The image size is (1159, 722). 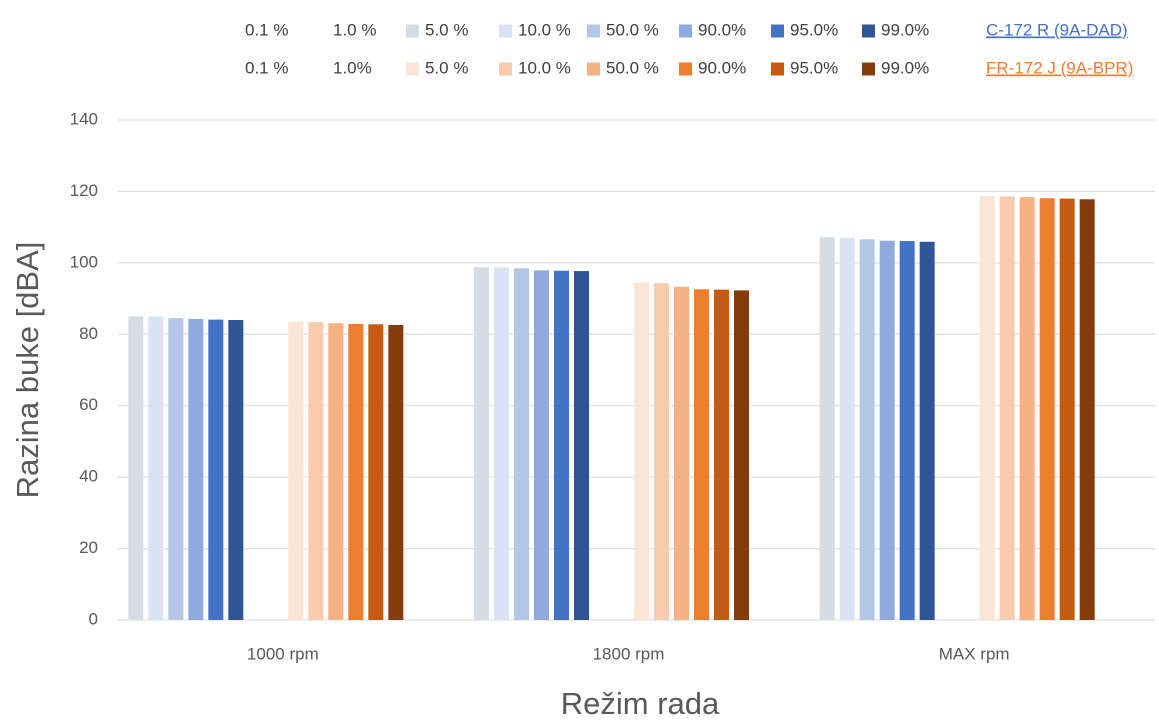 I want to click on y-tick-label: 60, so click(x=88, y=404).